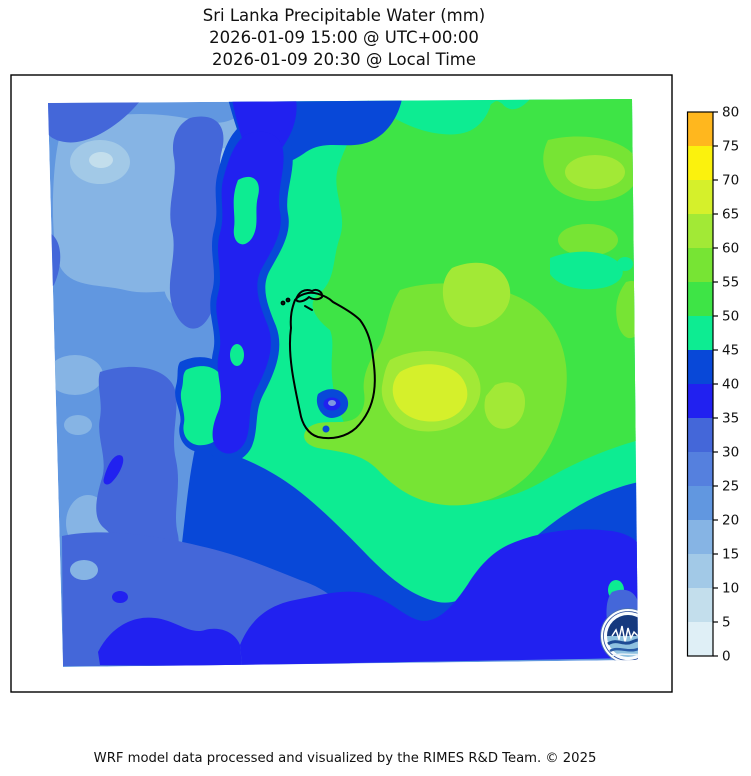 The image size is (751, 776). What do you see at coordinates (84, 570) in the screenshot?
I see `contour-band-15-20-bottom-patch` at bounding box center [84, 570].